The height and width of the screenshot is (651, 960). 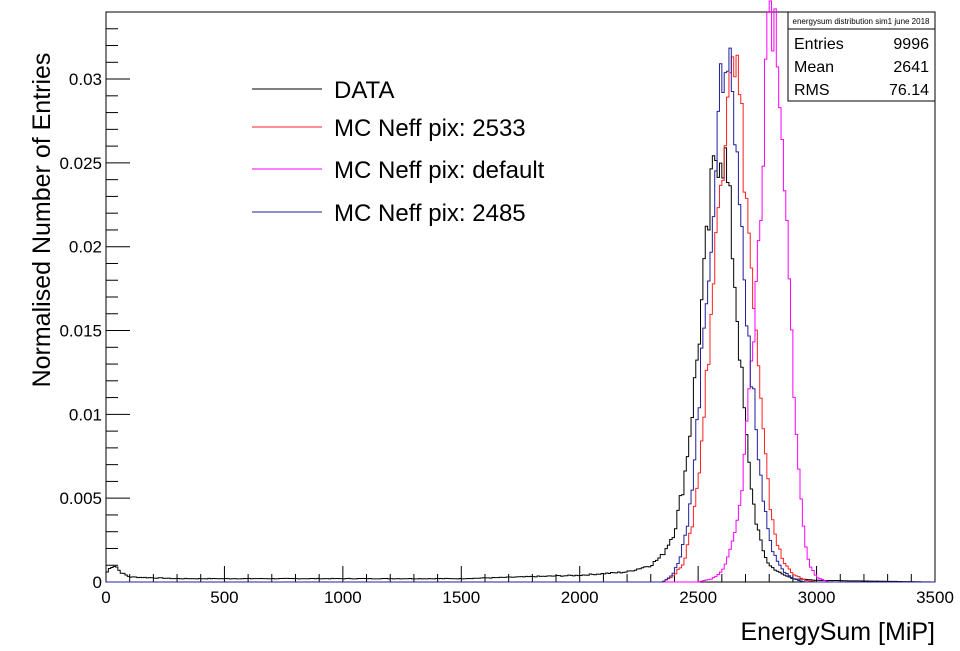 What do you see at coordinates (42, 220) in the screenshot?
I see `y-axis-title: Normalised Number of Entries` at bounding box center [42, 220].